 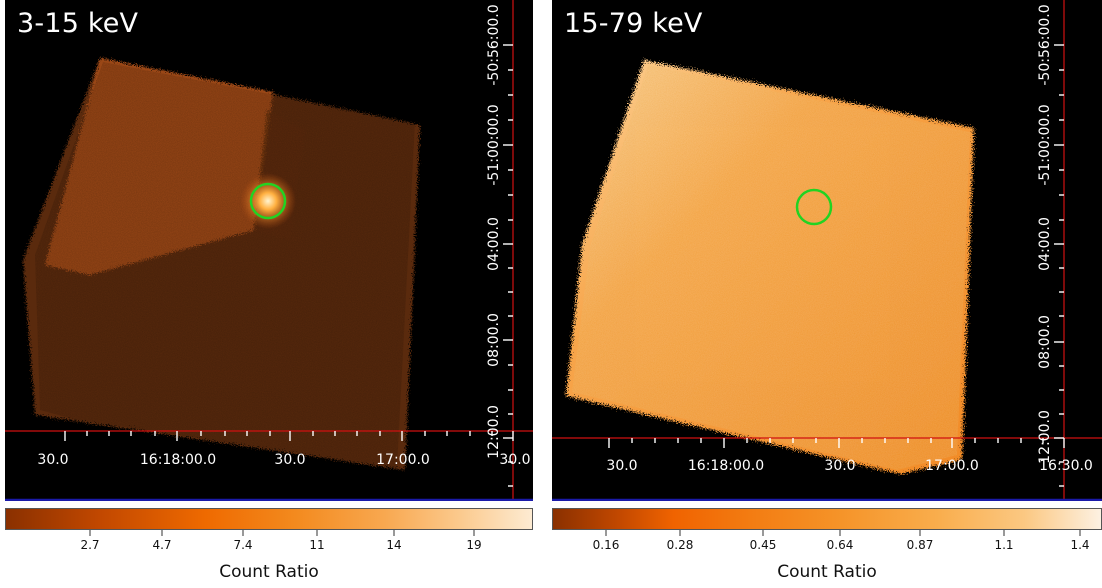 What do you see at coordinates (494, 244) in the screenshot?
I see `left-dec-label-2: 04:00.0` at bounding box center [494, 244].